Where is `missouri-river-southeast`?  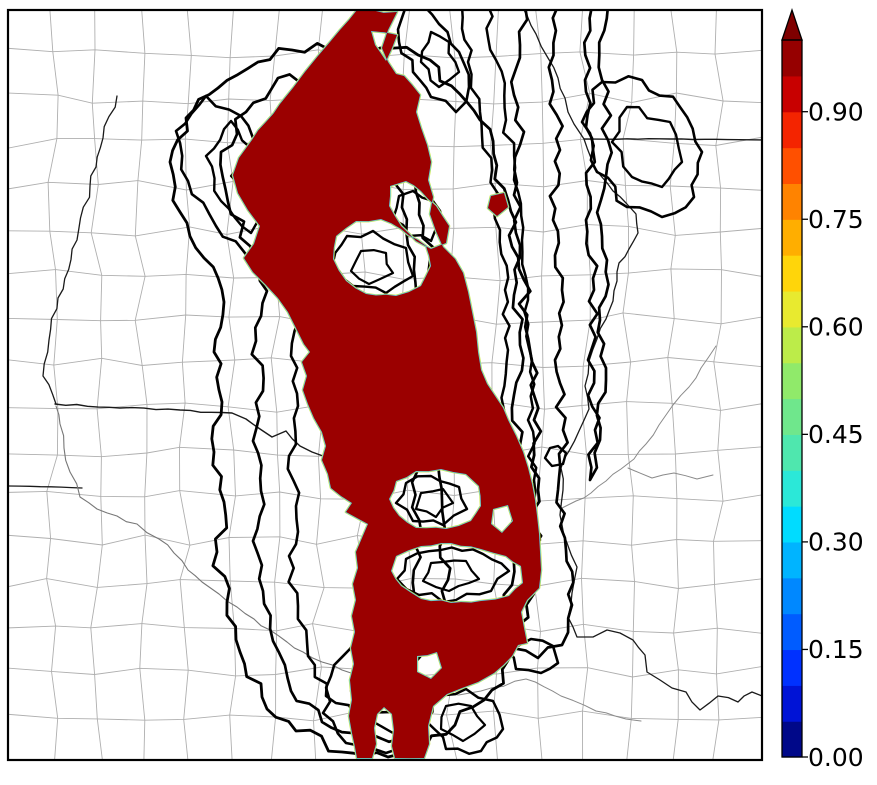
missouri-river-southeast is located at coordinates (206, 540).